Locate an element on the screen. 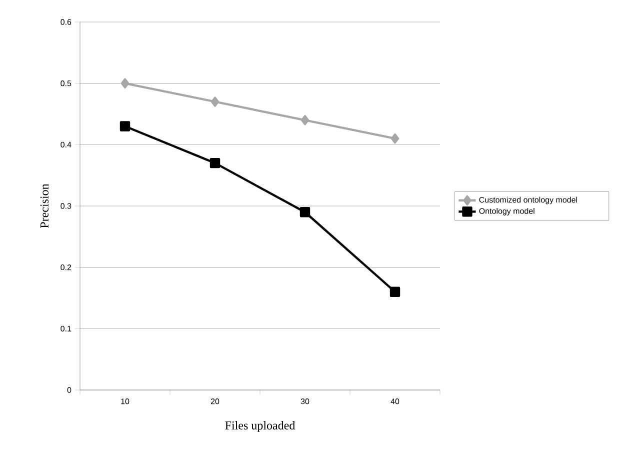 This screenshot has height=466, width=622. y-tick-label: 0.5 is located at coordinates (66, 83).